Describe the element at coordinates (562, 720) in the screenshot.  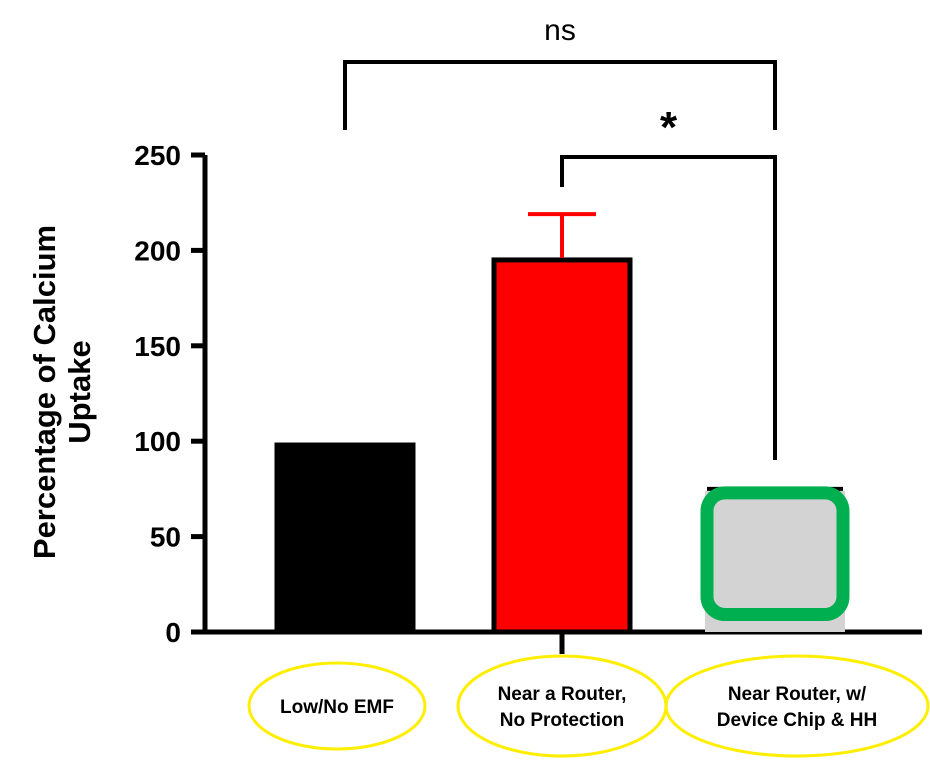
I see `category-label-line2: No Protection` at that location.